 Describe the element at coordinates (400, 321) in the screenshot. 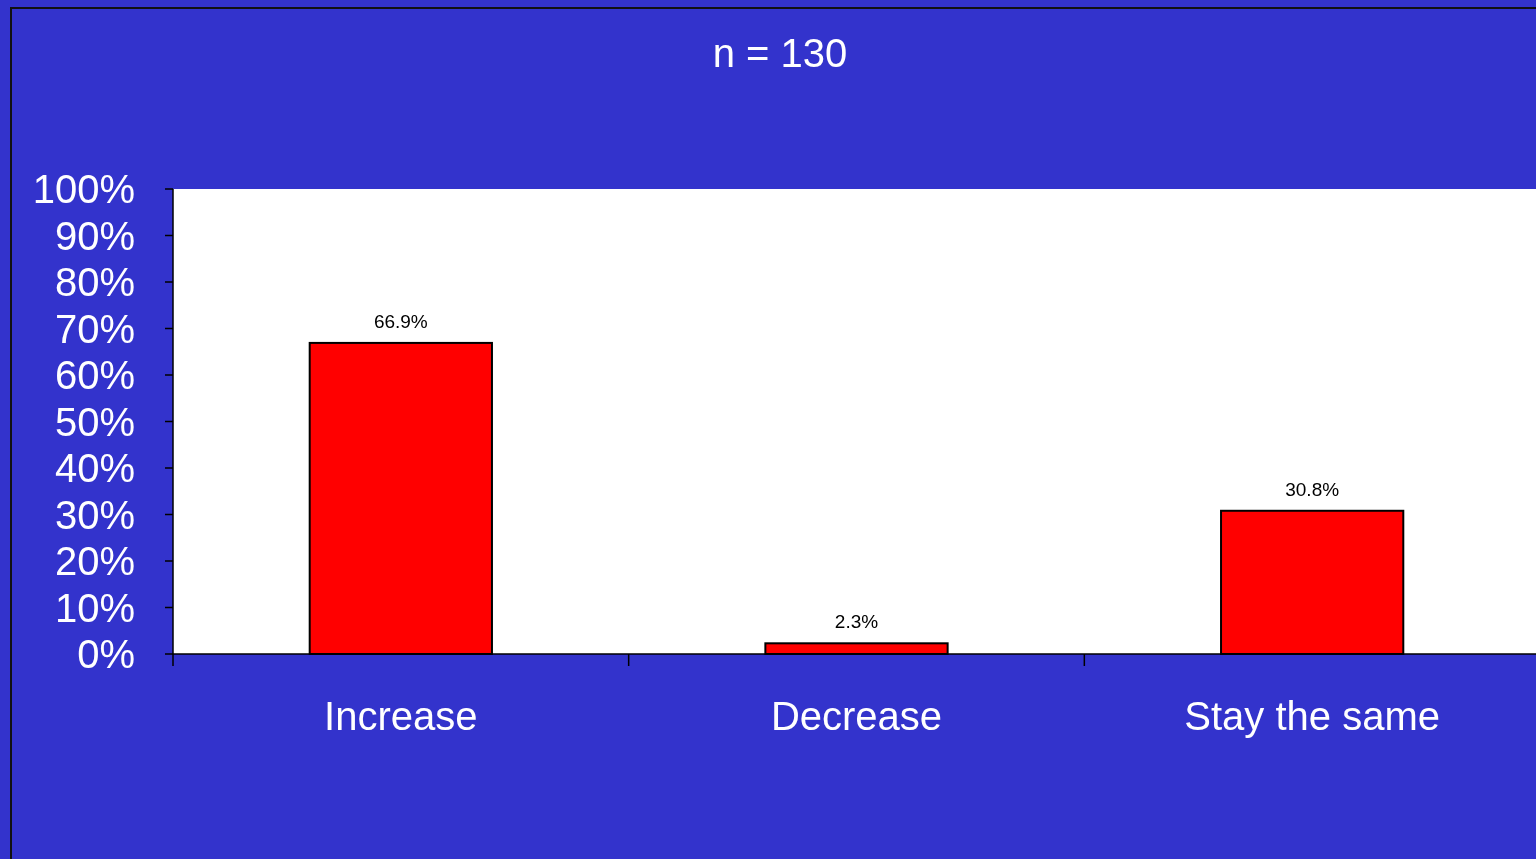

I see `data-label: 66.9%` at that location.